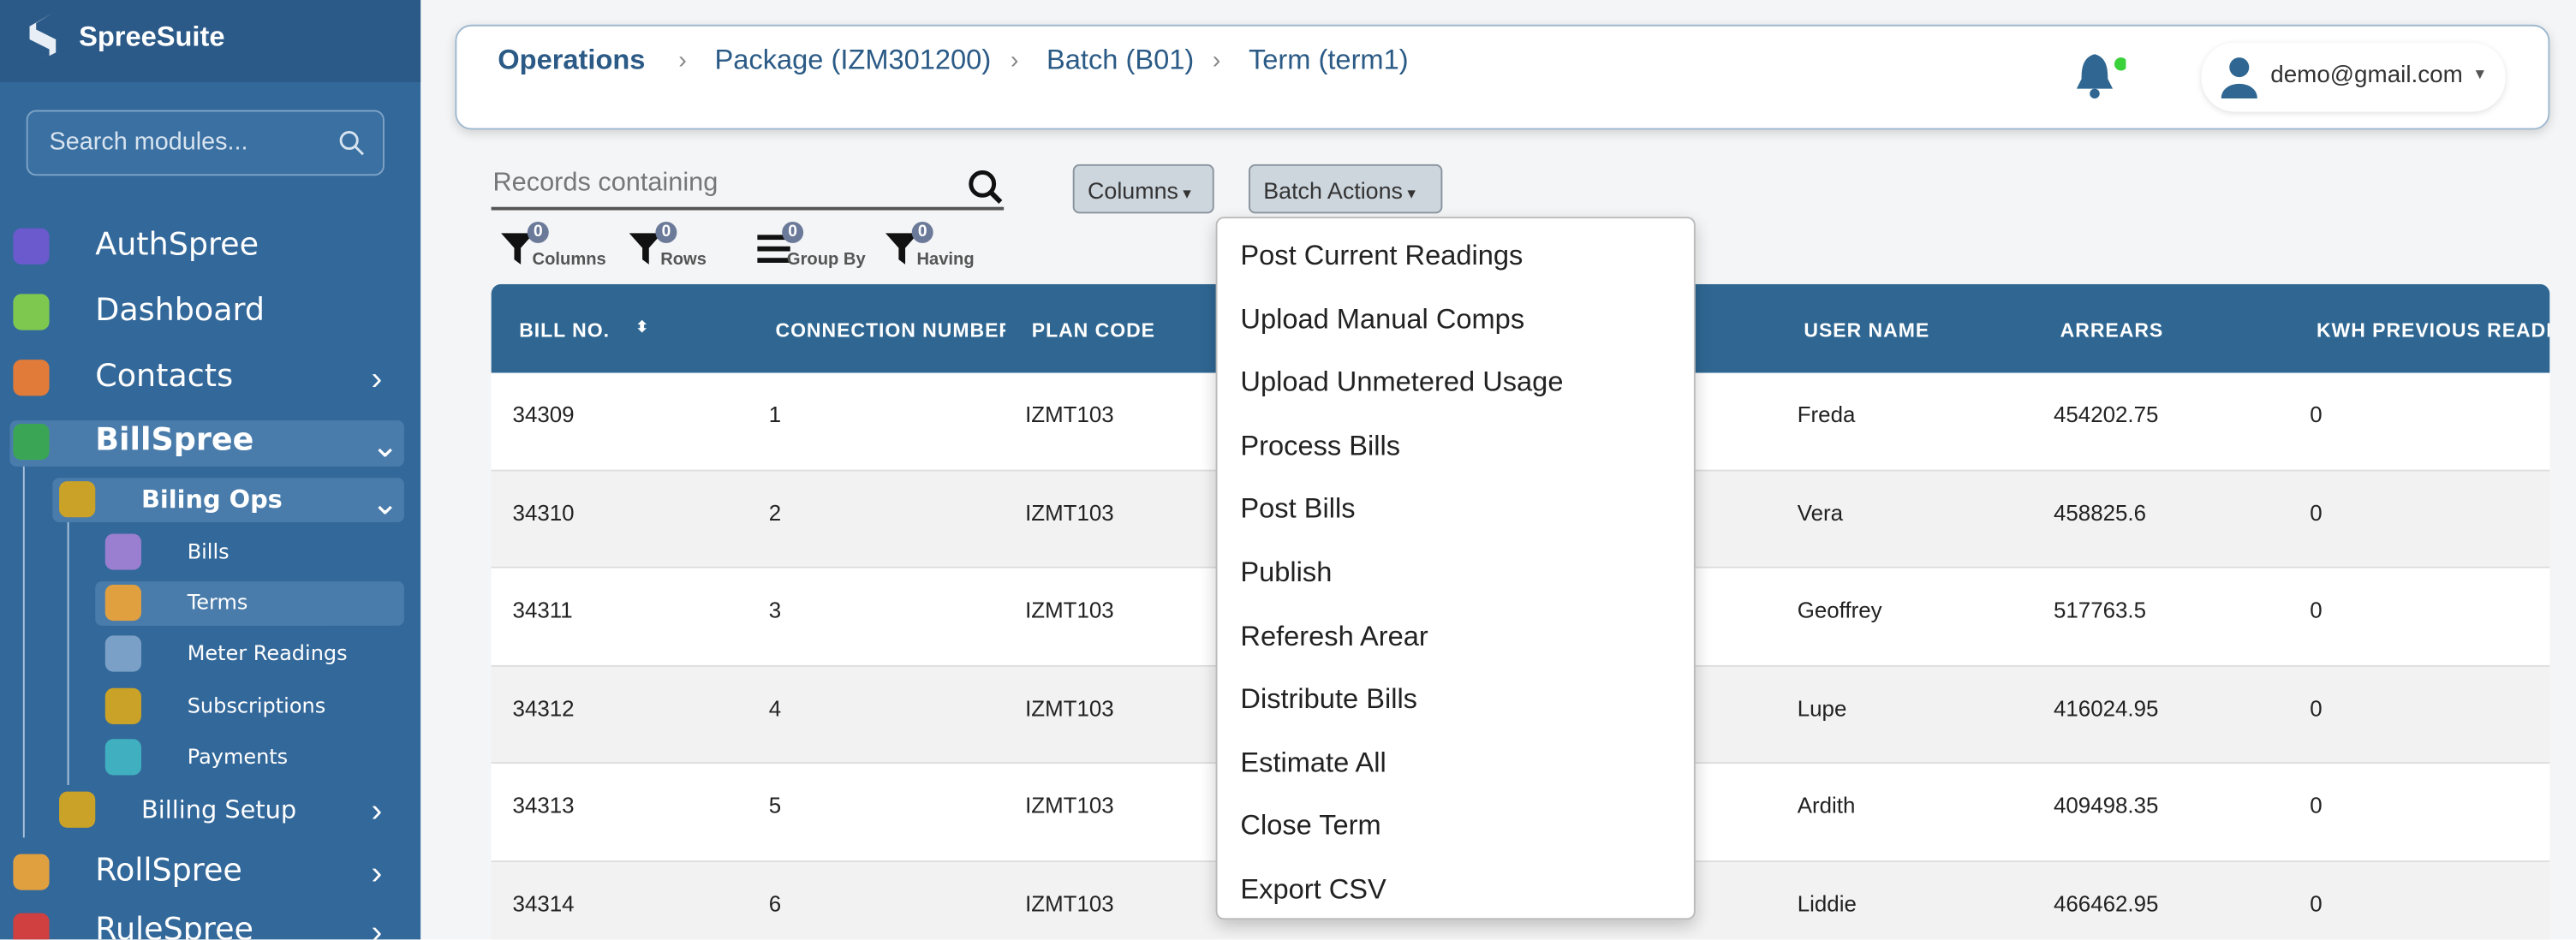 The width and height of the screenshot is (2576, 940). I want to click on toolbar-button: Batch Actions ▾, so click(1345, 189).